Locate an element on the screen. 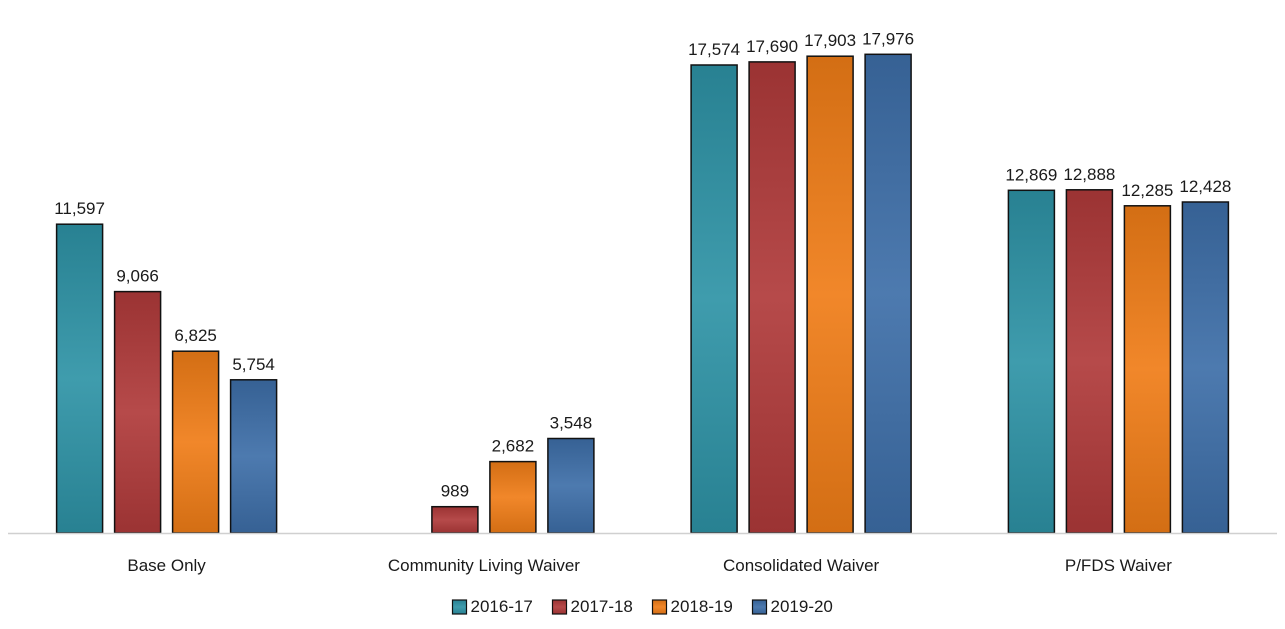 The image size is (1285, 629). data-label: 17,690 is located at coordinates (772, 46).